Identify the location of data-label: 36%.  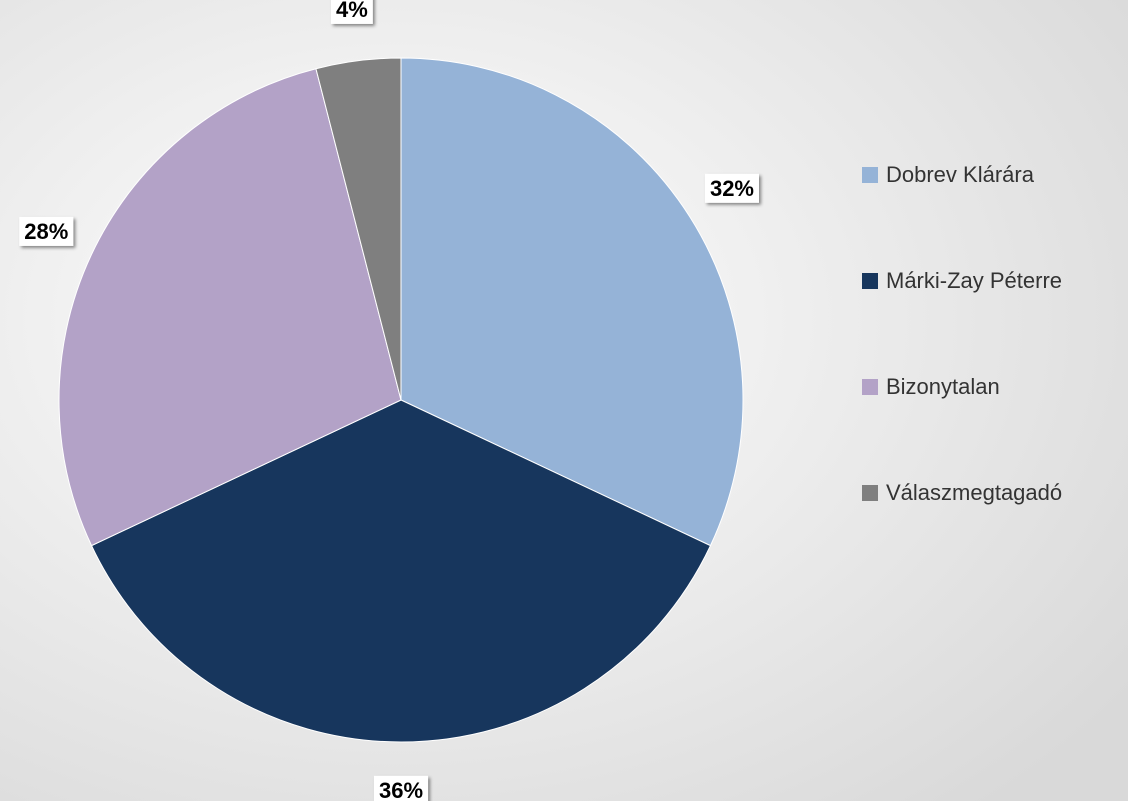
(401, 789).